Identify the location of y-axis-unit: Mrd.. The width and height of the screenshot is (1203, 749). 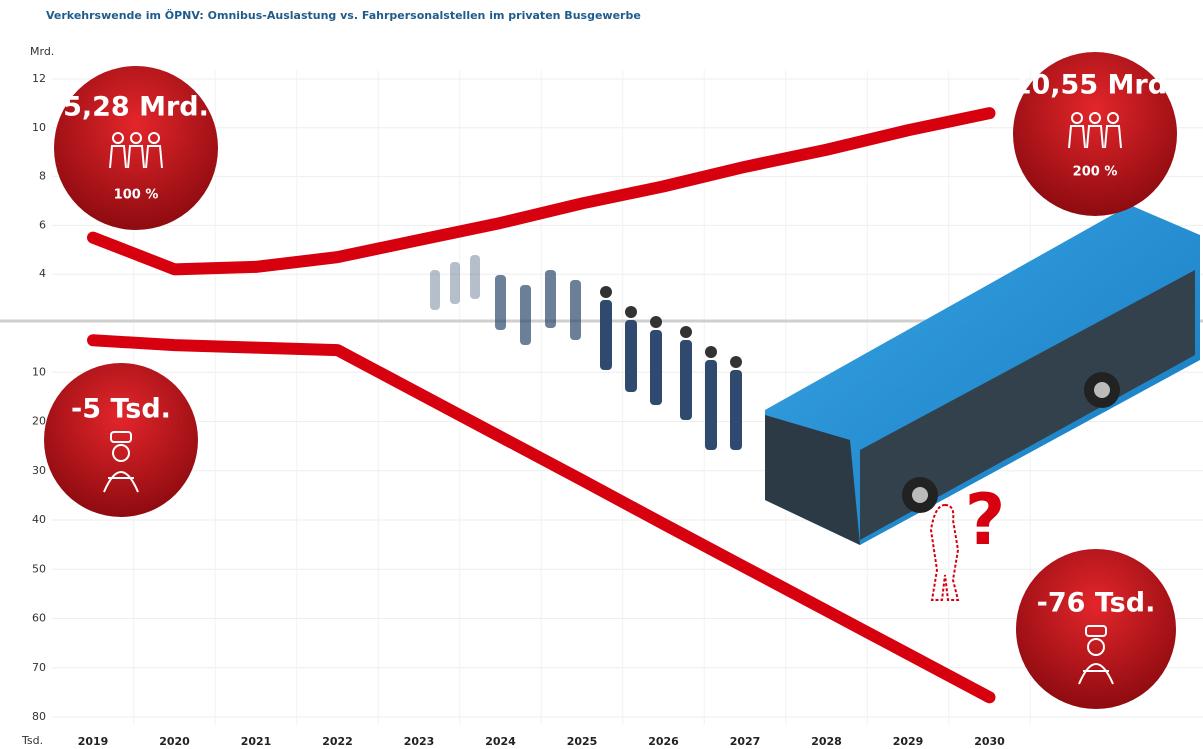
(42, 51).